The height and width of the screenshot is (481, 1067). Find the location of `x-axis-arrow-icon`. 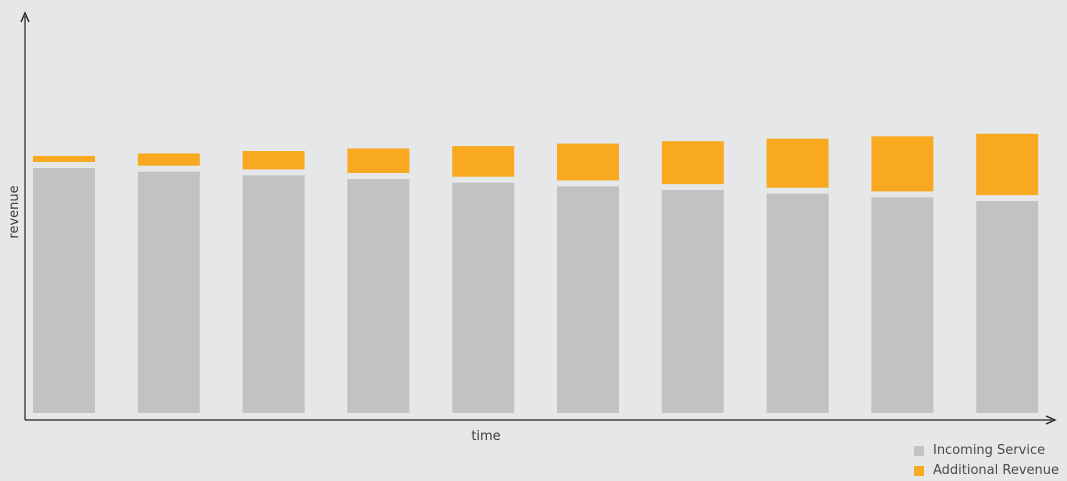

x-axis-arrow-icon is located at coordinates (1051, 420).